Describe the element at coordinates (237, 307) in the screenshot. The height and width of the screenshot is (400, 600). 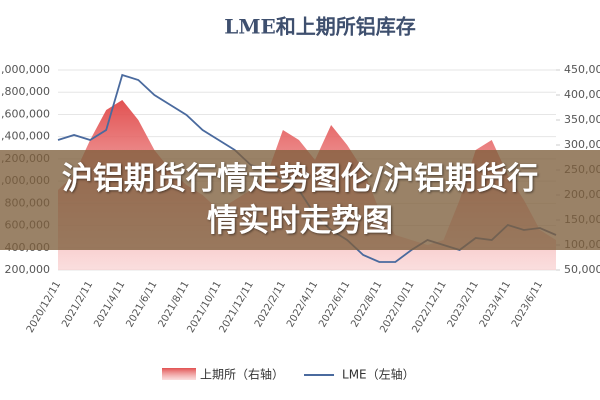
I see `x-tick-label: 2021/12/11` at that location.